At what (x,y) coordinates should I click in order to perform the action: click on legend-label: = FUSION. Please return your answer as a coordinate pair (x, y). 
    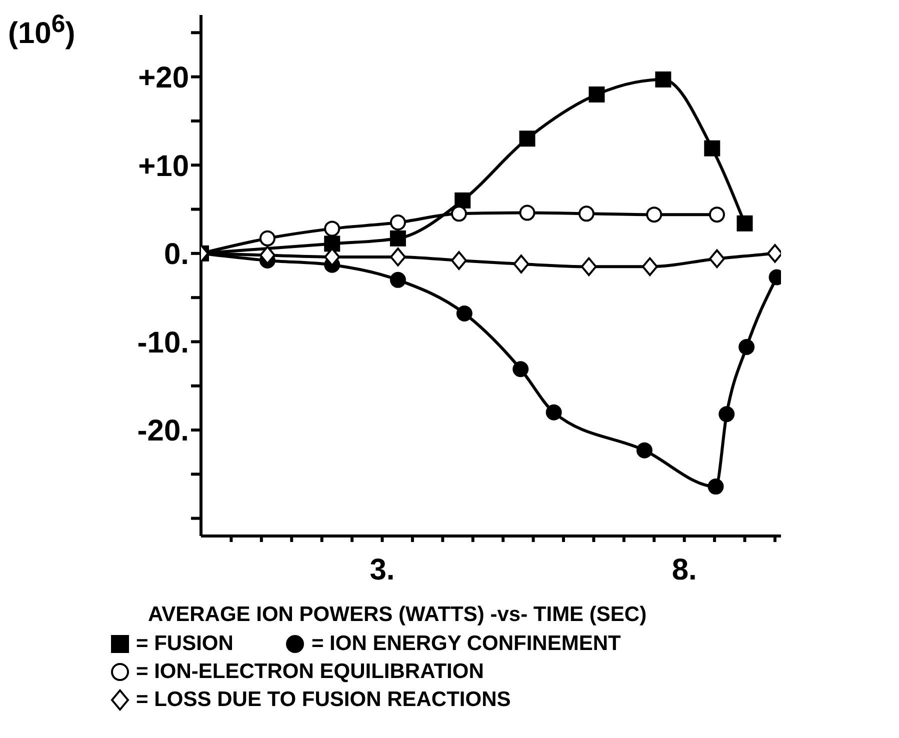
    Looking at the image, I should click on (185, 644).